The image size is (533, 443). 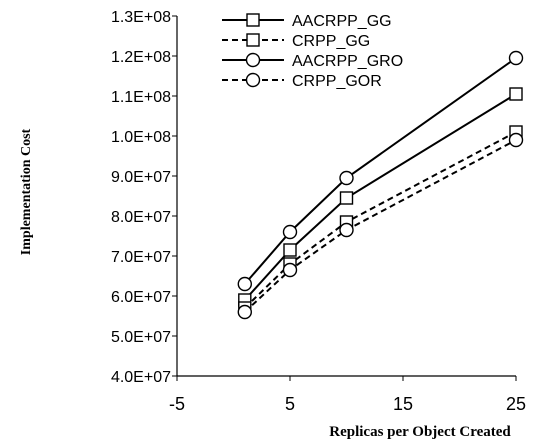 What do you see at coordinates (337, 81) in the screenshot?
I see `legend-label: CRPP_GOR` at bounding box center [337, 81].